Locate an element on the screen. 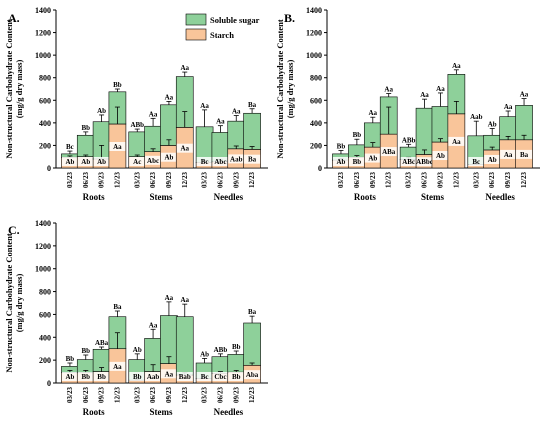  y-tick-label: 200 is located at coordinates (316, 145).